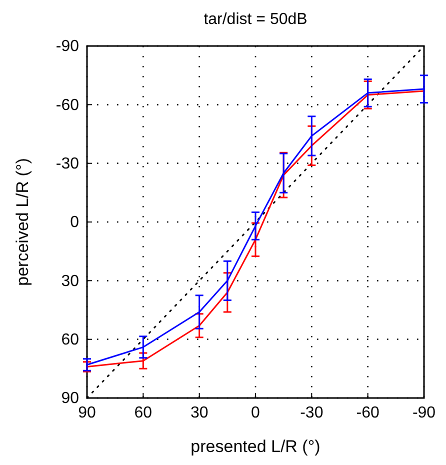  What do you see at coordinates (68, 163) in the screenshot?
I see `y-tick-label: -30` at bounding box center [68, 163].